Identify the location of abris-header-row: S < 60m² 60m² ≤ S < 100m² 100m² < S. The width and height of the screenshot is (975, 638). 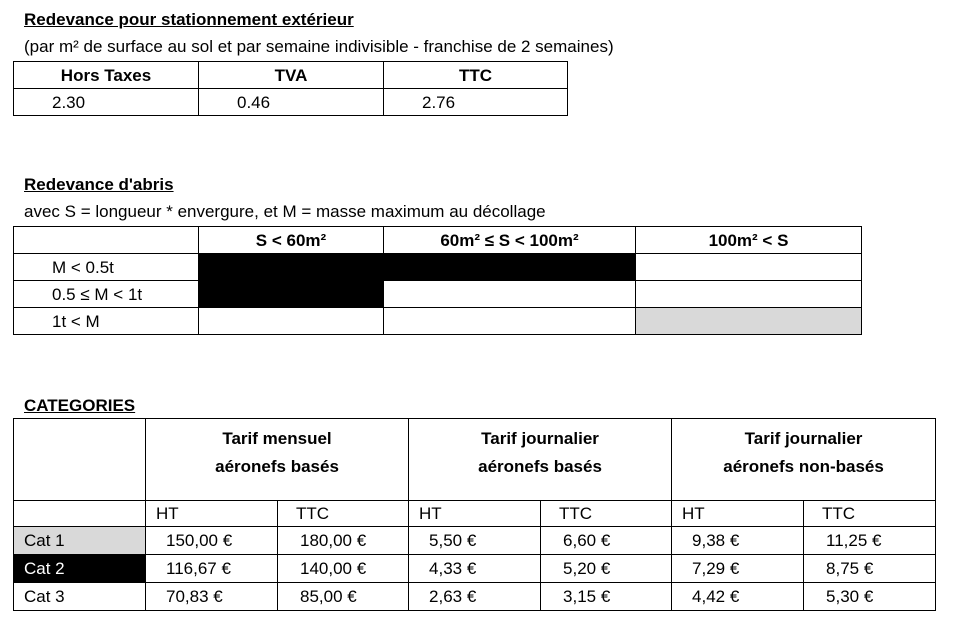
(437, 240).